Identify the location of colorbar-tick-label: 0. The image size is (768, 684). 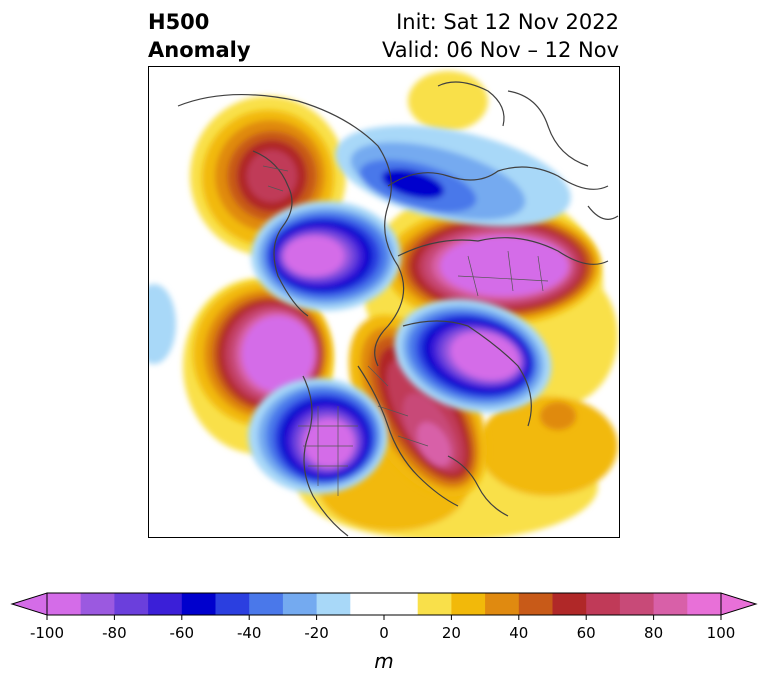
(384, 633).